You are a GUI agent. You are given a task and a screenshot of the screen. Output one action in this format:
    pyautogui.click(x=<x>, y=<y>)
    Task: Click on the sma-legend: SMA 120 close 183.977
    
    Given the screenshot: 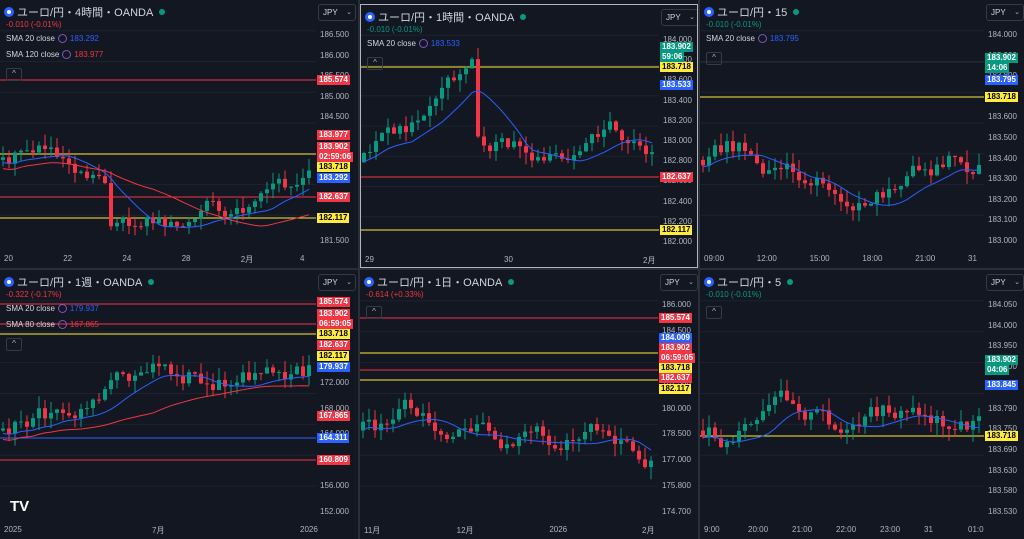 What is the action you would take?
    pyautogui.click(x=54, y=55)
    